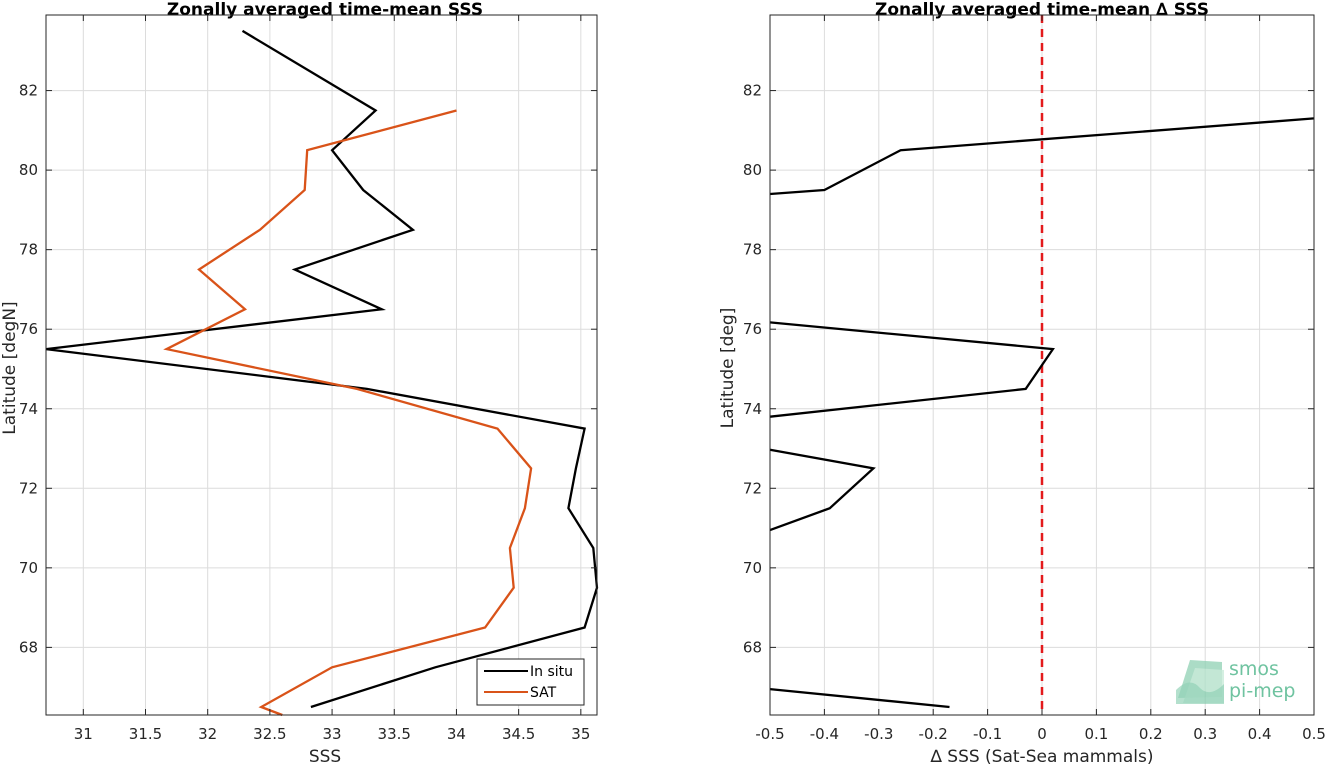 This screenshot has height=765, width=1327. I want to click on smos-pi-mep-logo: smos pi-mep, so click(1235, 681).